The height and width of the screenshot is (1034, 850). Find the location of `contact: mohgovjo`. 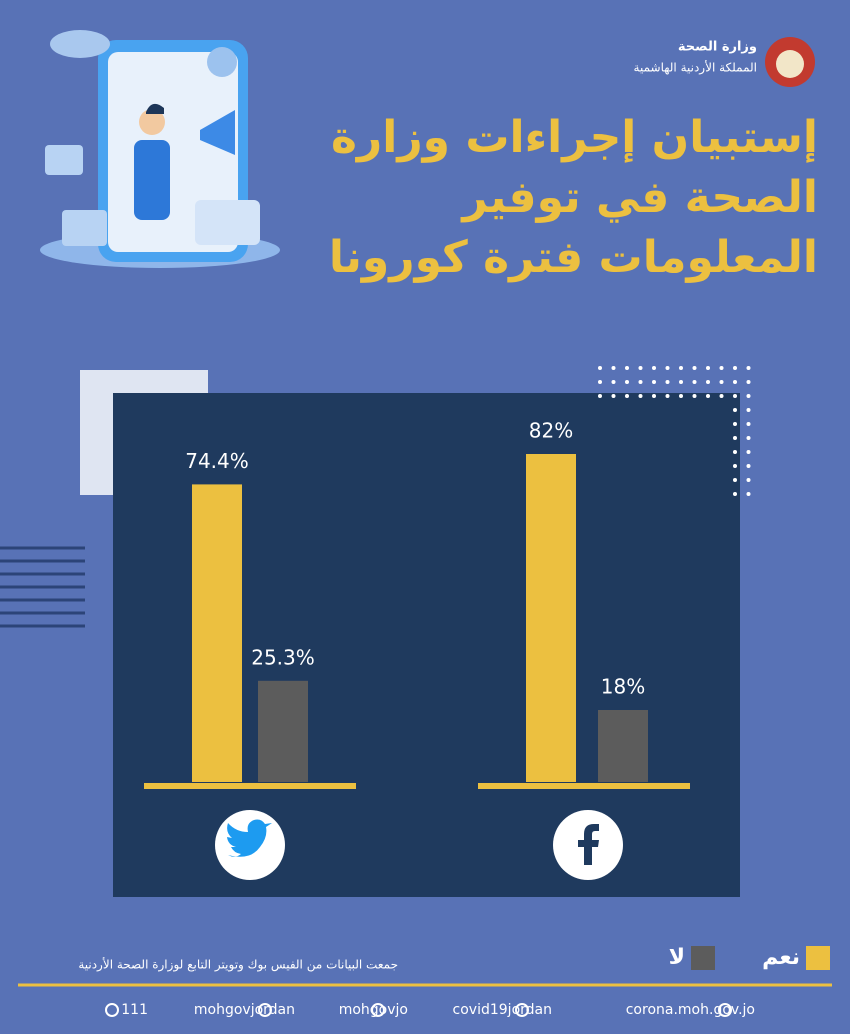

contact: mohgovjo is located at coordinates (373, 1010).